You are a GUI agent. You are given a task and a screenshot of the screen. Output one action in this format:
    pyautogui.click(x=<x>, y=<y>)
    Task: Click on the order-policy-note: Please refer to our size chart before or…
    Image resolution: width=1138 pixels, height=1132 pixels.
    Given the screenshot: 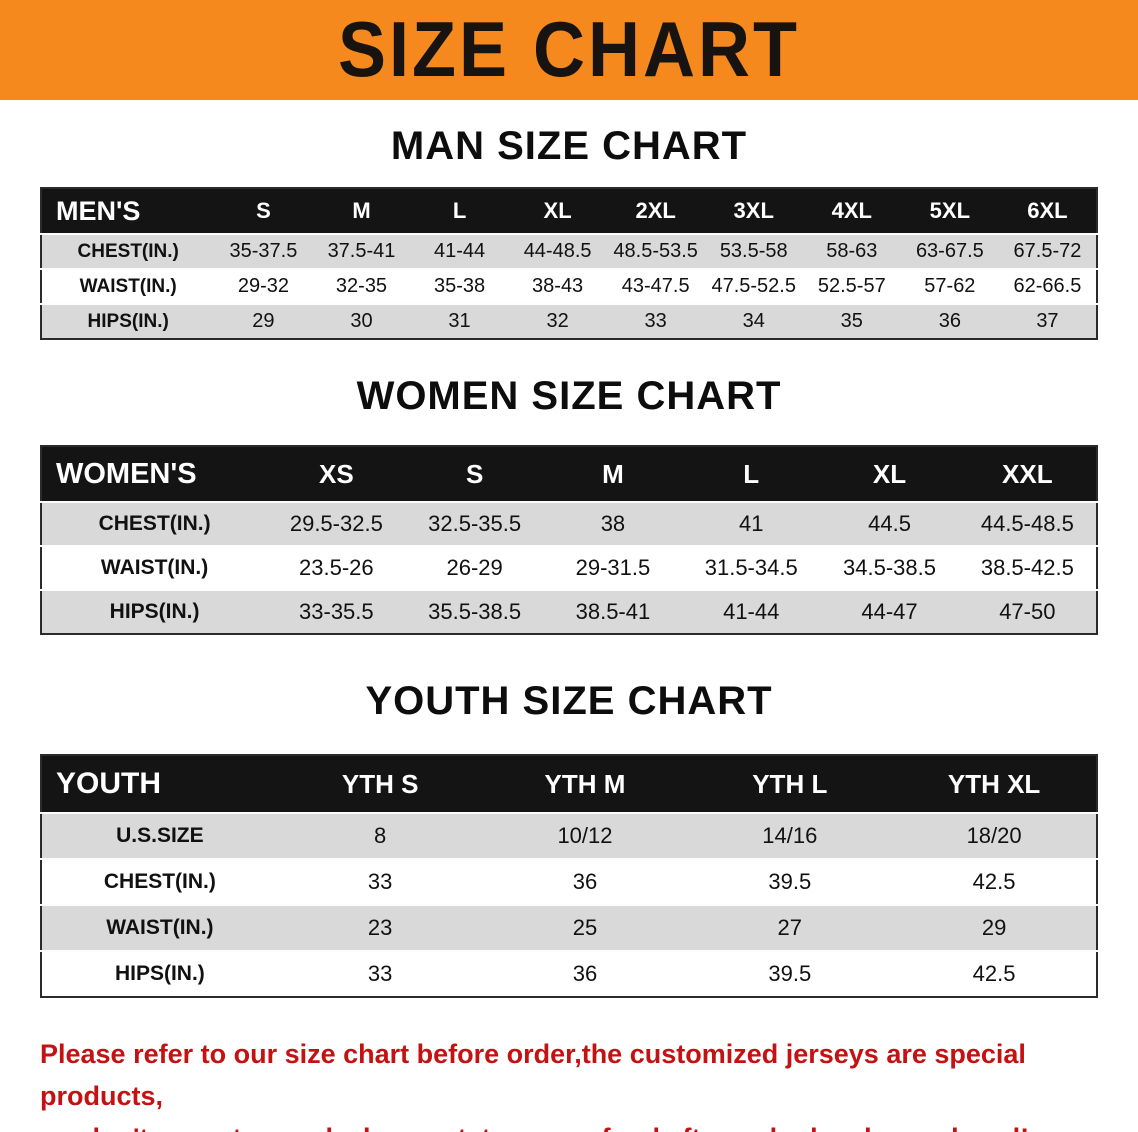 What is the action you would take?
    pyautogui.click(x=569, y=1083)
    